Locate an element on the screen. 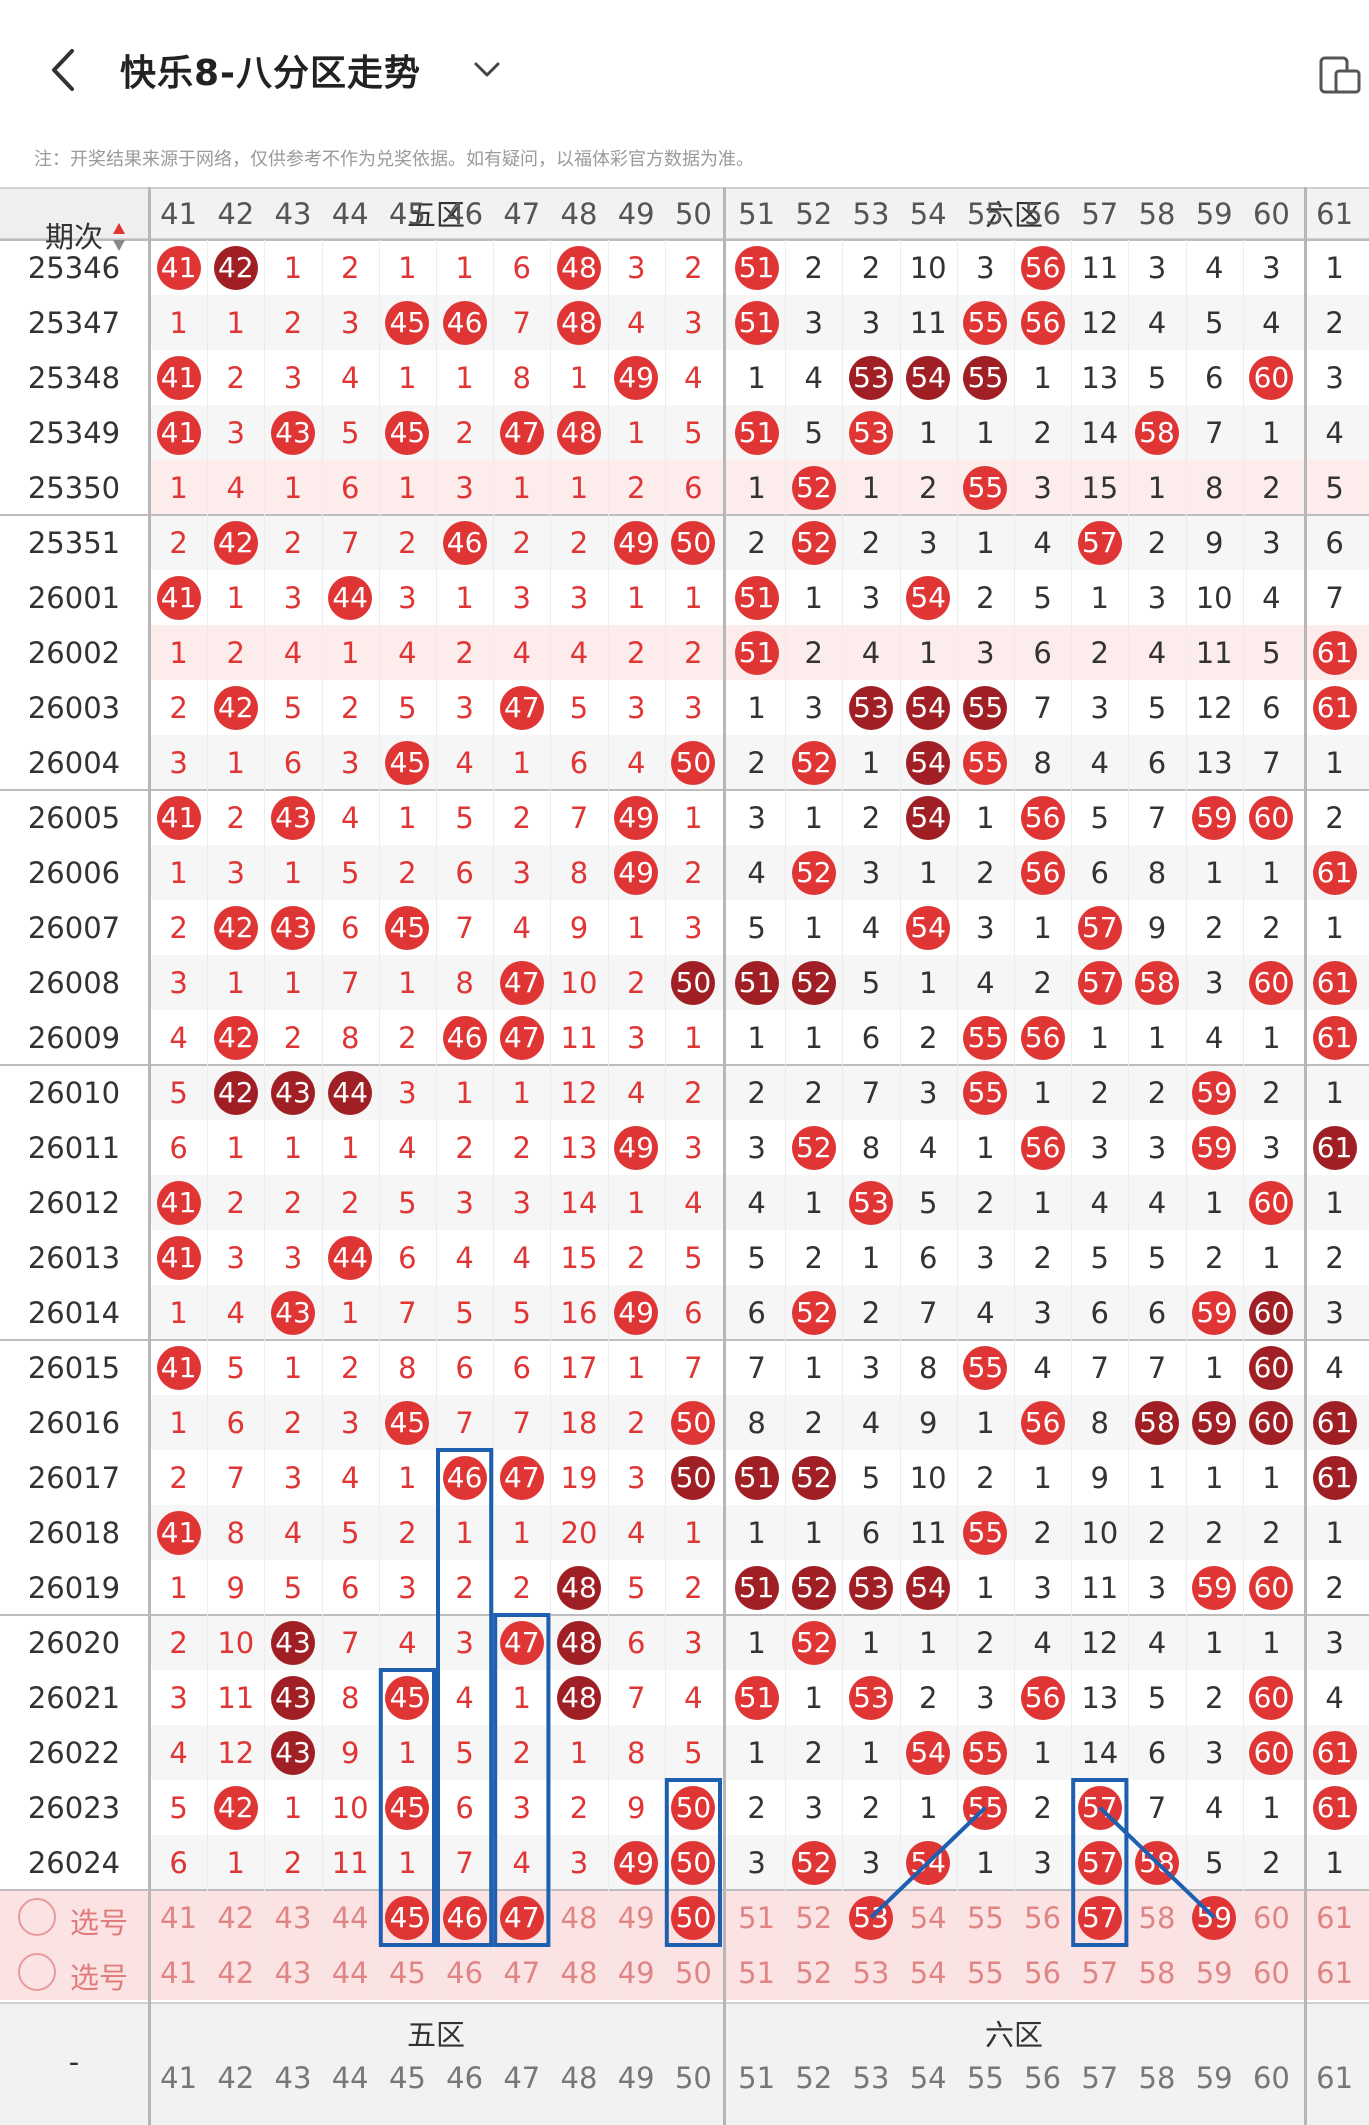 Image resolution: width=1369 pixels, height=2125 pixels. column-header-footer: 48 is located at coordinates (579, 2078).